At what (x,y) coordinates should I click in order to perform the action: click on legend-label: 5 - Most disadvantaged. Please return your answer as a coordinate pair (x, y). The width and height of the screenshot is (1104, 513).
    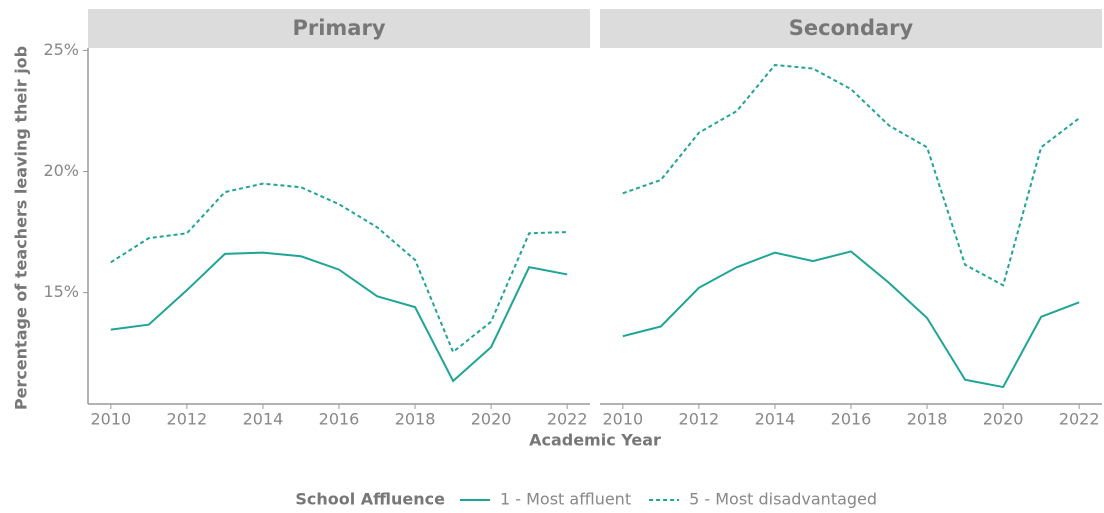
    Looking at the image, I should click on (783, 499).